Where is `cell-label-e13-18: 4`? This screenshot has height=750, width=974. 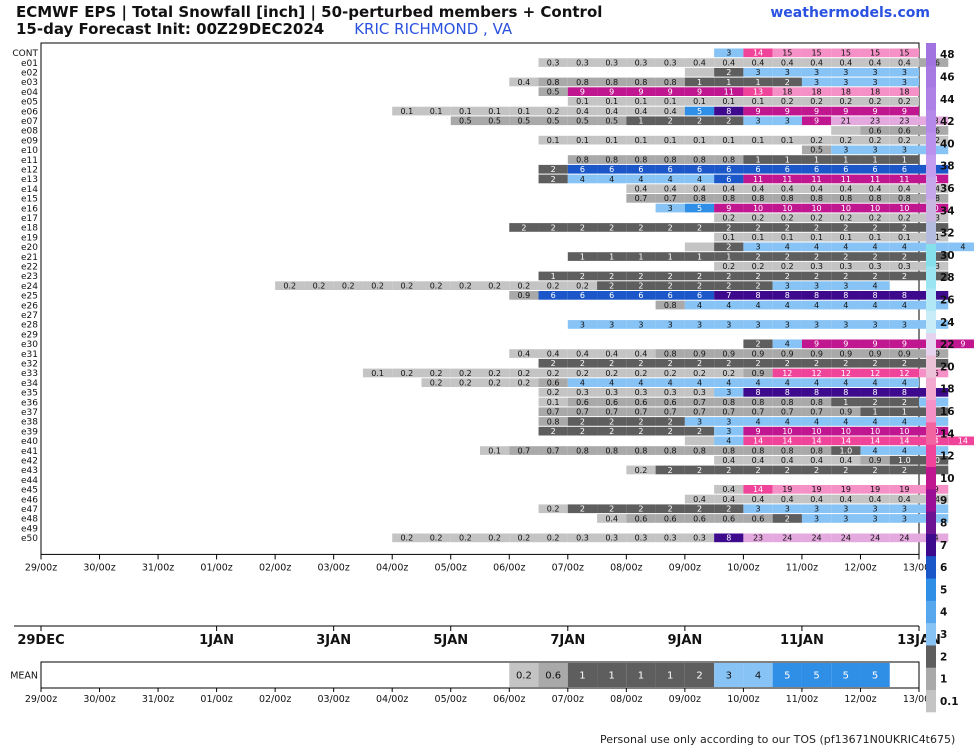
cell-label-e13-18: 4 is located at coordinates (582, 179).